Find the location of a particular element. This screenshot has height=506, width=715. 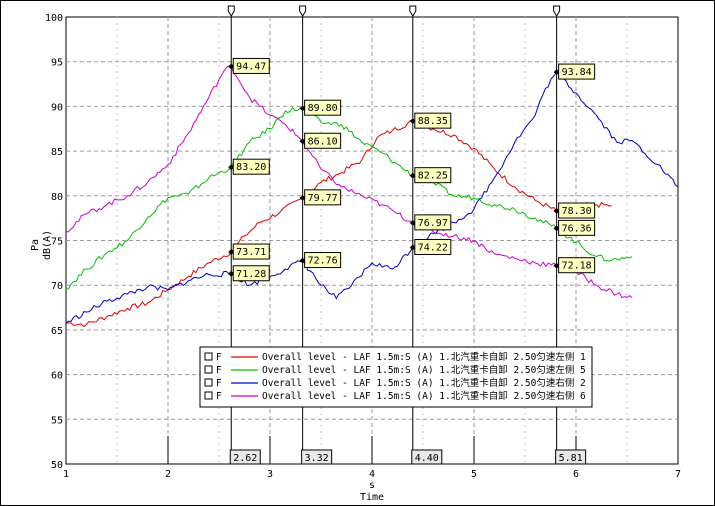

data-label: 82.25 is located at coordinates (433, 176).